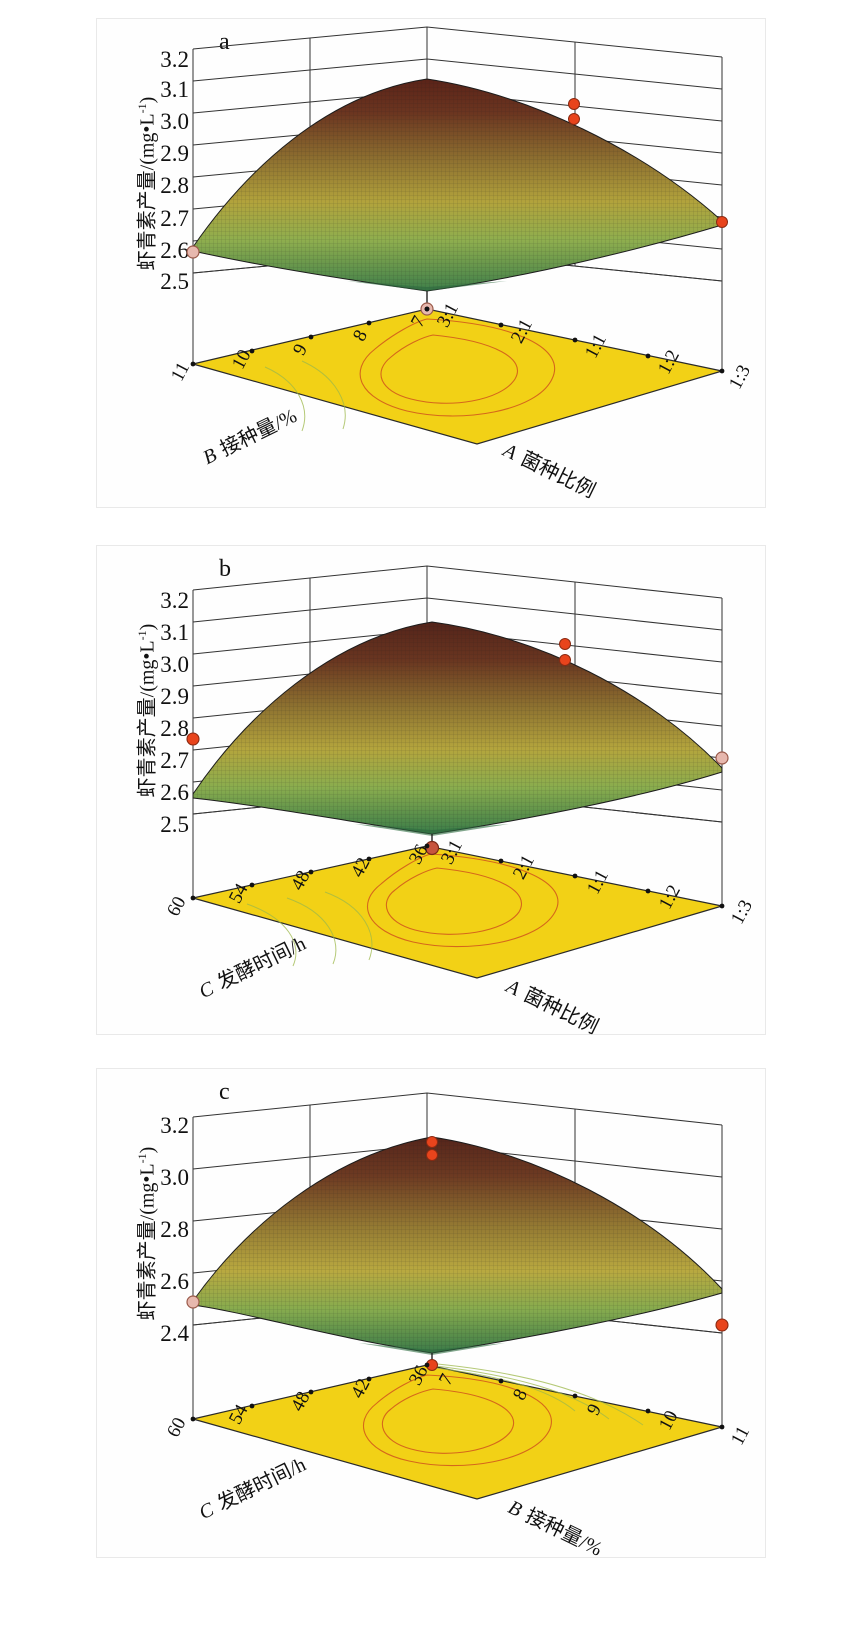  Describe the element at coordinates (153, 790) in the screenshot. I see `panel-b-y-ticks: 3.2 3.1 3.0 2.9 2.8 2.7 2.6 2.5` at that location.